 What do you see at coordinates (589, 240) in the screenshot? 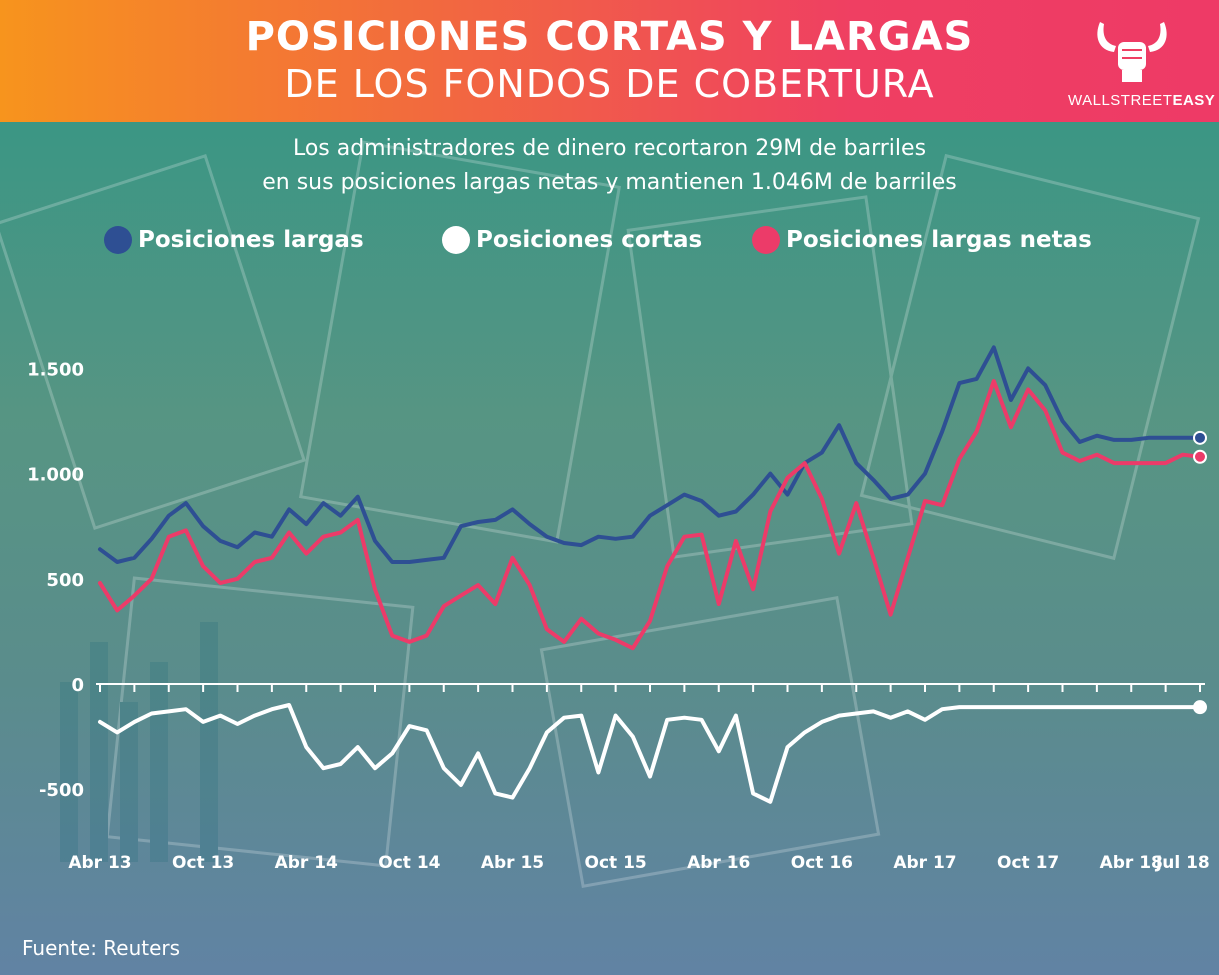
I see `legend-label-cortas: Posiciones cortas` at bounding box center [589, 240].